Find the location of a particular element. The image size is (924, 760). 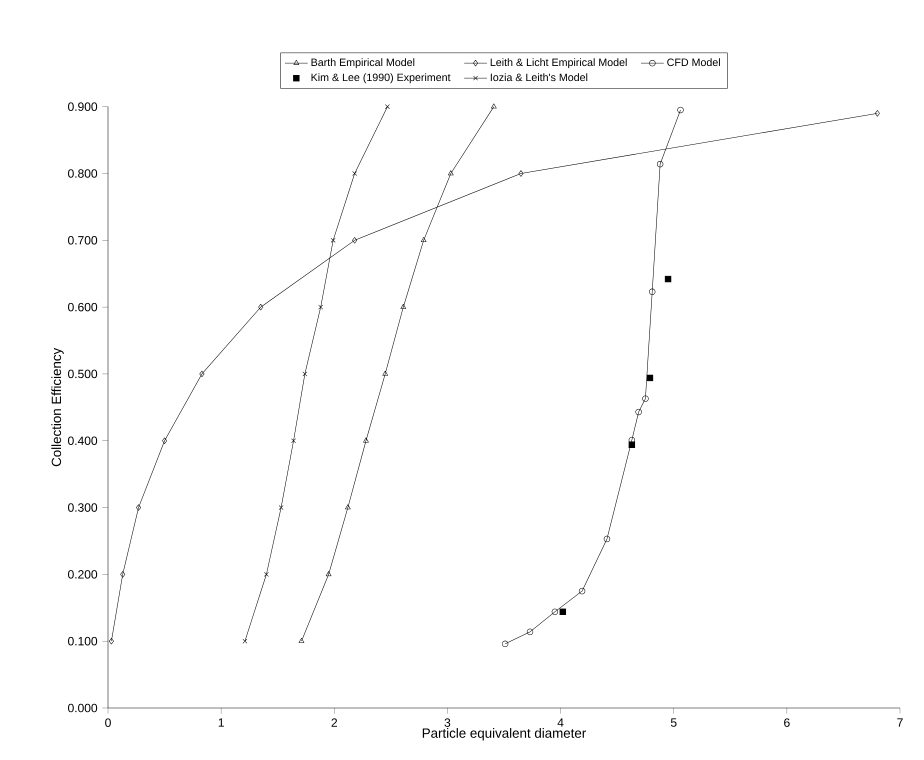

x-tick-label: 2 is located at coordinates (335, 722).